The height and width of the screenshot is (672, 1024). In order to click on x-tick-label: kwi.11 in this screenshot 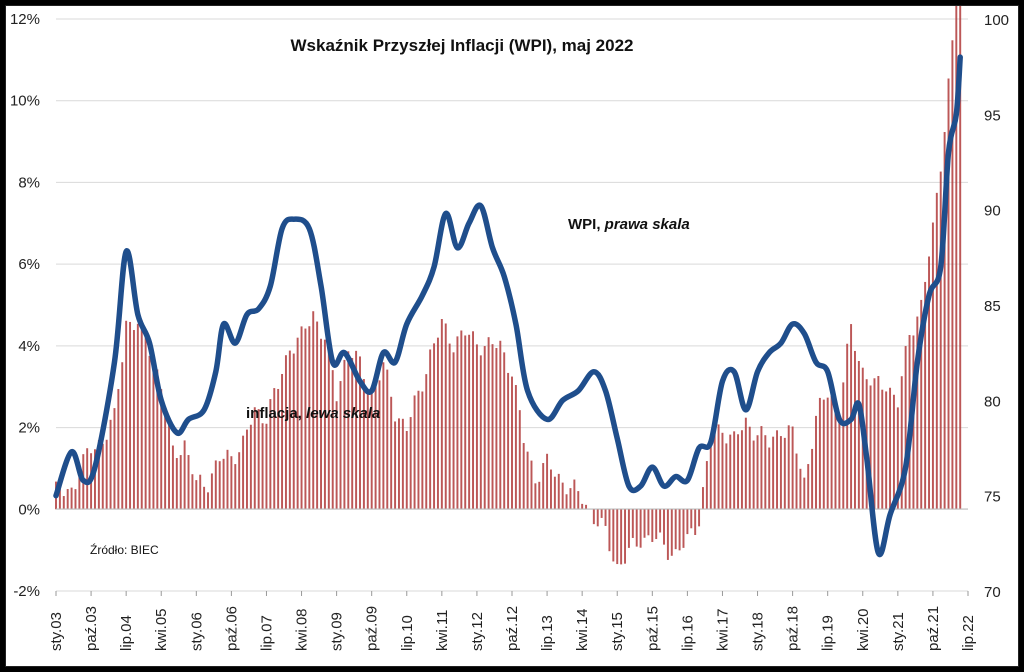, I will do `click(442, 630)`.